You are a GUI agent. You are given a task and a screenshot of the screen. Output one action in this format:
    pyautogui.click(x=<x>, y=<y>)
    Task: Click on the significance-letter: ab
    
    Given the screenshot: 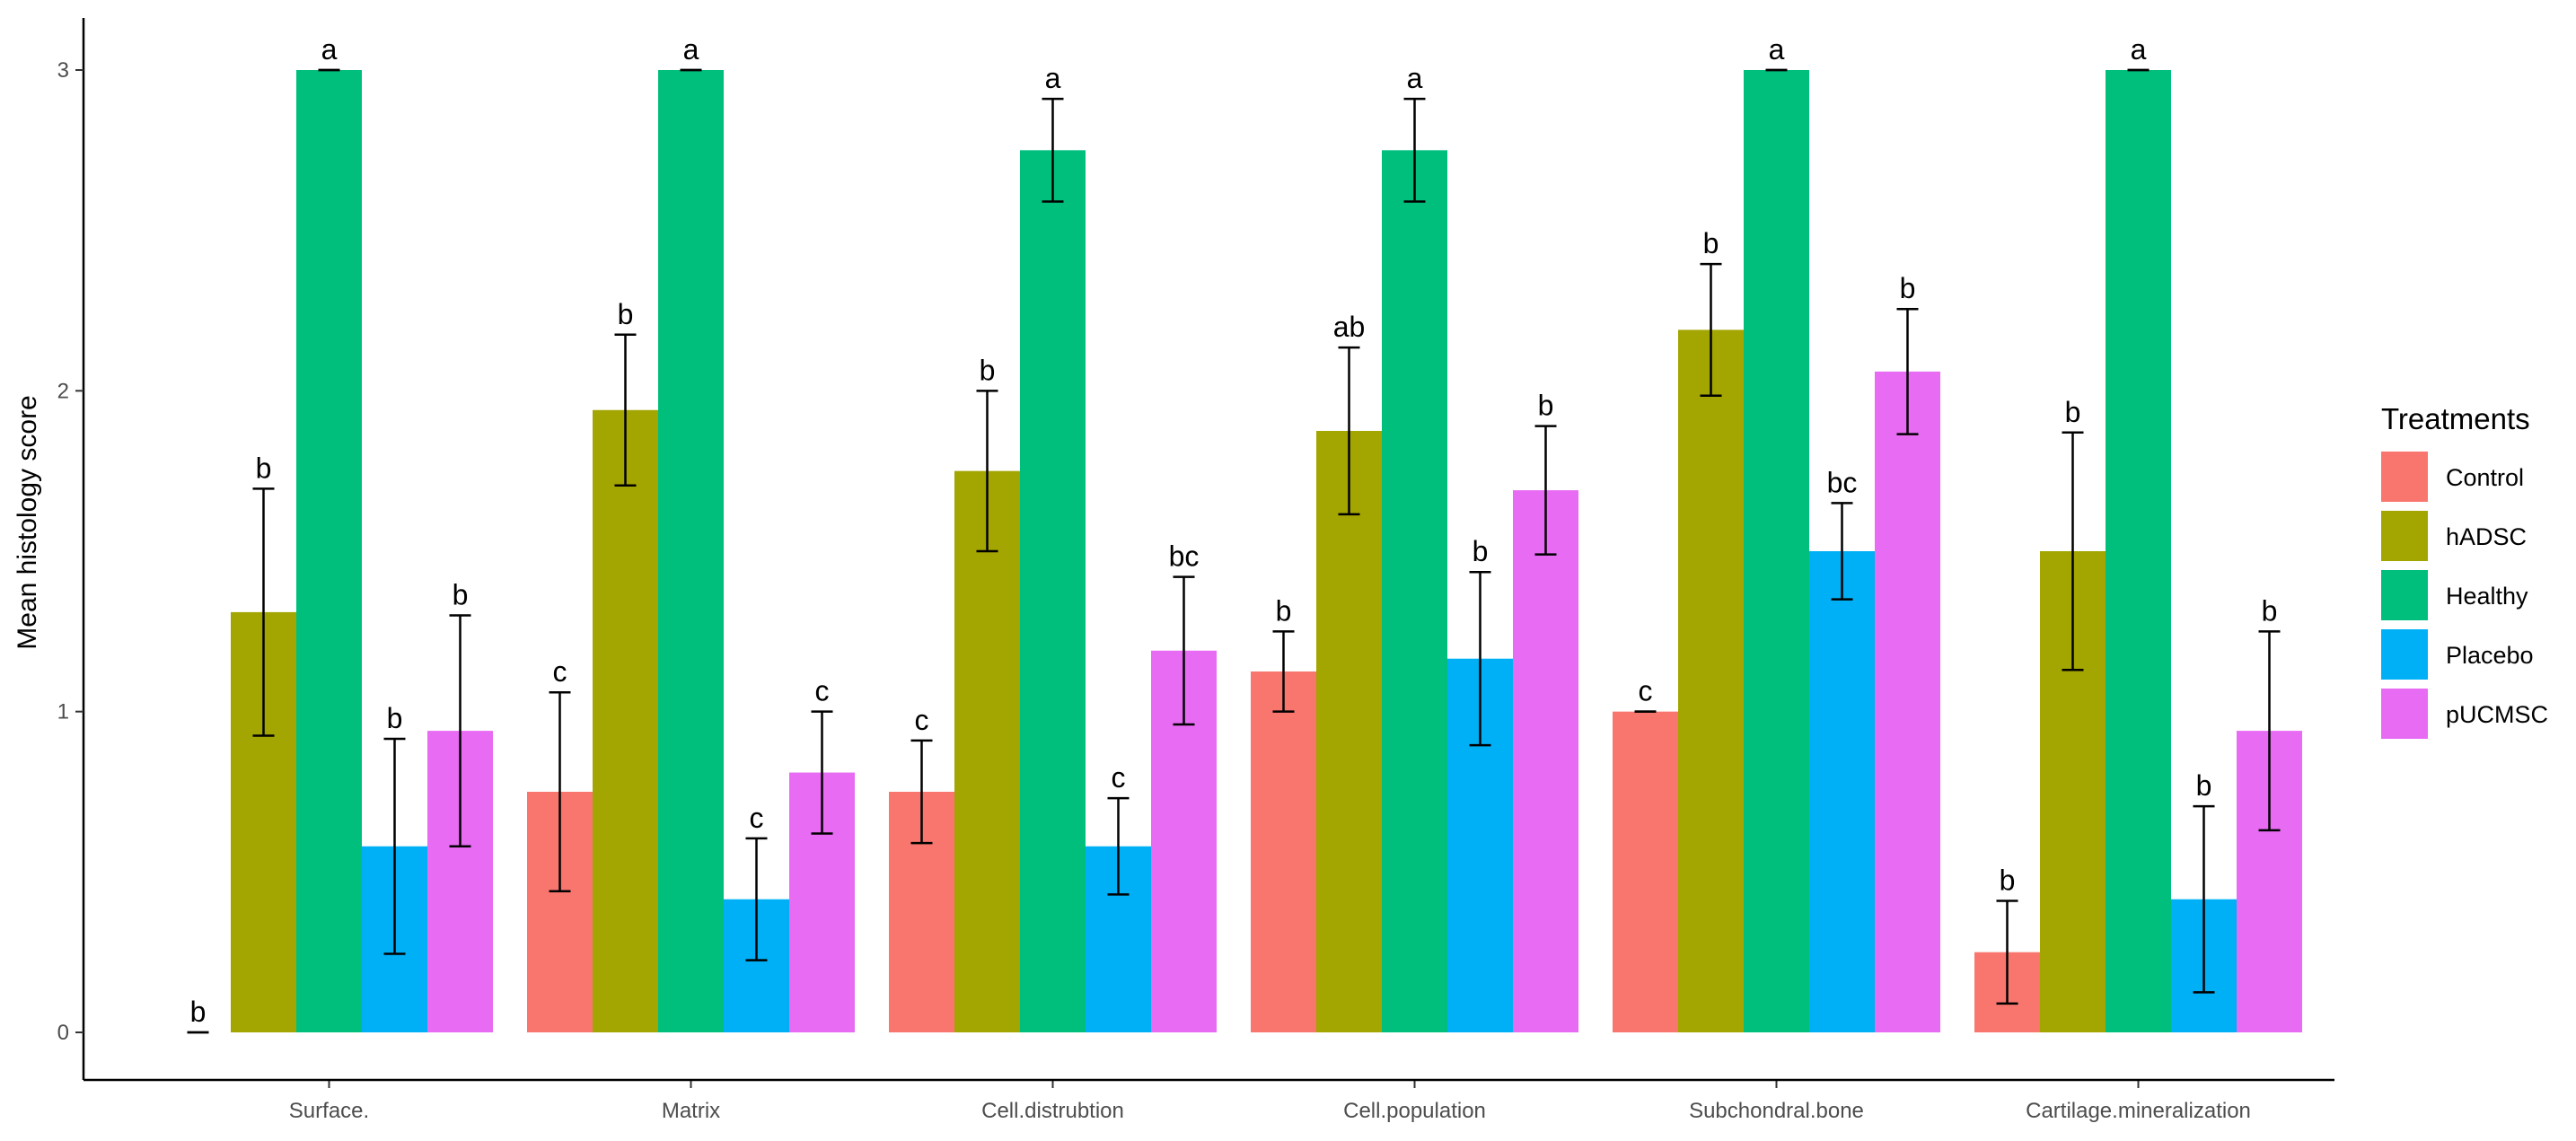 What is the action you would take?
    pyautogui.click(x=1349, y=327)
    